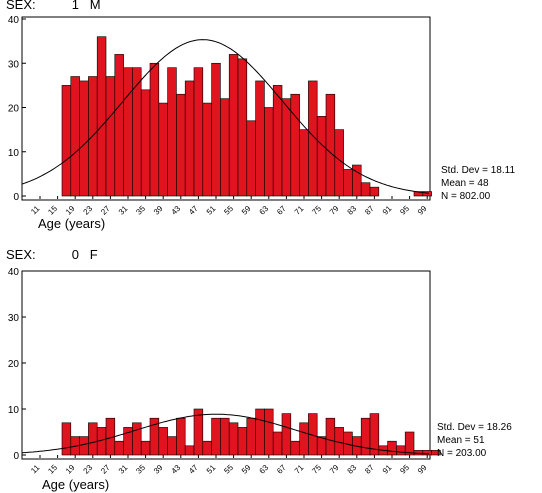 This screenshot has height=493, width=542. What do you see at coordinates (16, 197) in the screenshot?
I see `y-tick-label: 0` at bounding box center [16, 197].